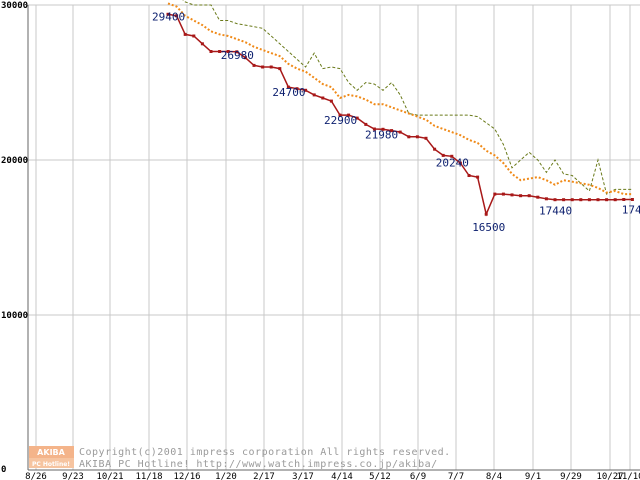 The image size is (640, 480). I want to click on x-tick-label: 12/16, so click(186, 476).